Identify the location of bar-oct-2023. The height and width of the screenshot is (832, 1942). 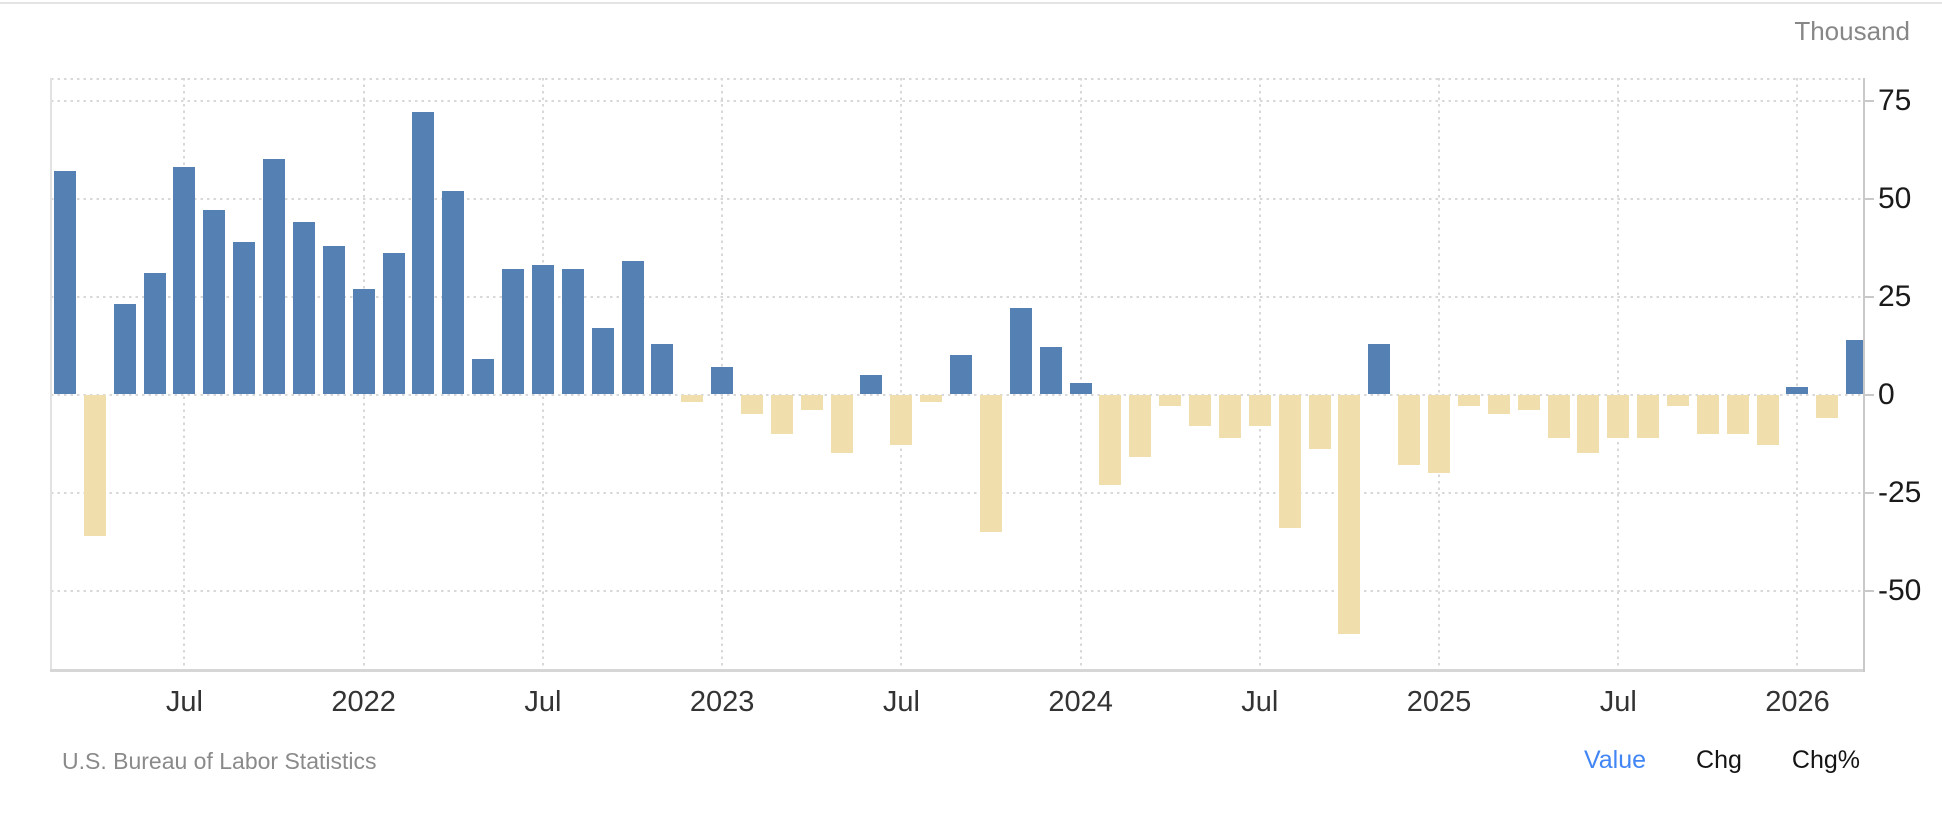
(990, 463).